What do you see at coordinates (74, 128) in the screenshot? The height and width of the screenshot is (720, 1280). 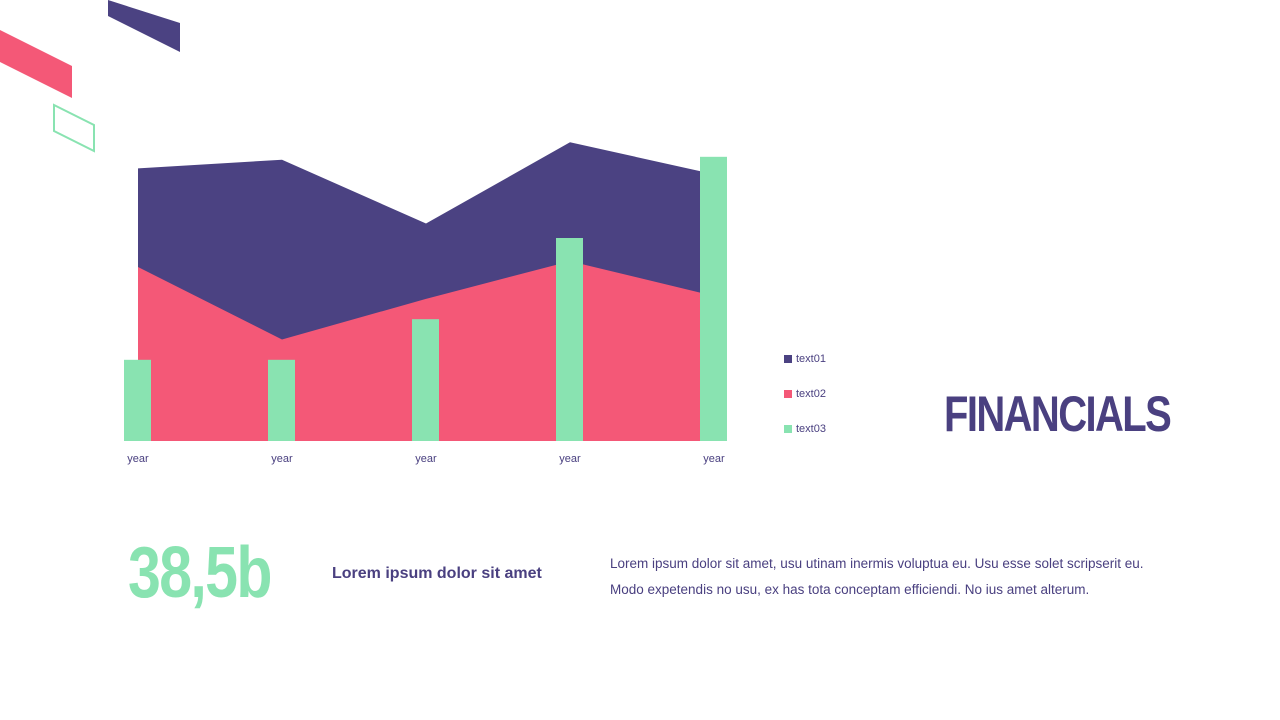 I see `green-outline-decoration` at bounding box center [74, 128].